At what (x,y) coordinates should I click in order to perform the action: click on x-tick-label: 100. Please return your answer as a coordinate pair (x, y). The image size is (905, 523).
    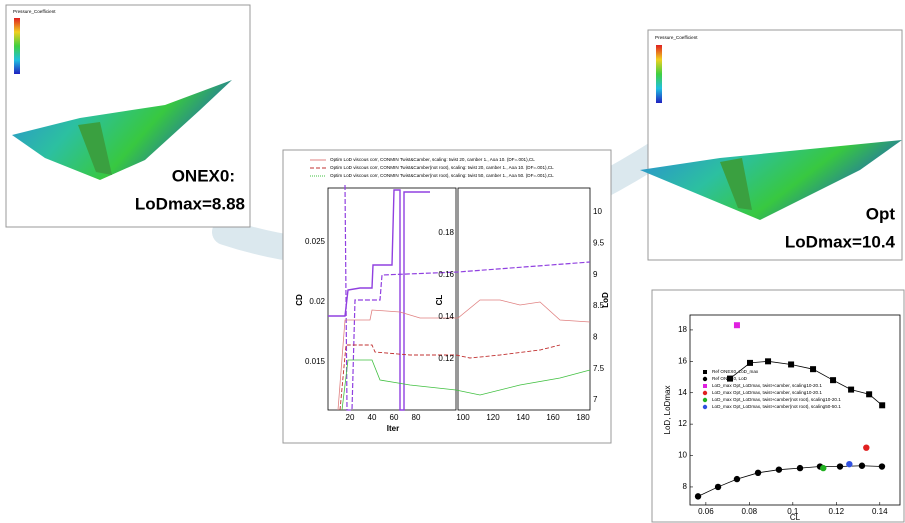
    Looking at the image, I should click on (463, 417).